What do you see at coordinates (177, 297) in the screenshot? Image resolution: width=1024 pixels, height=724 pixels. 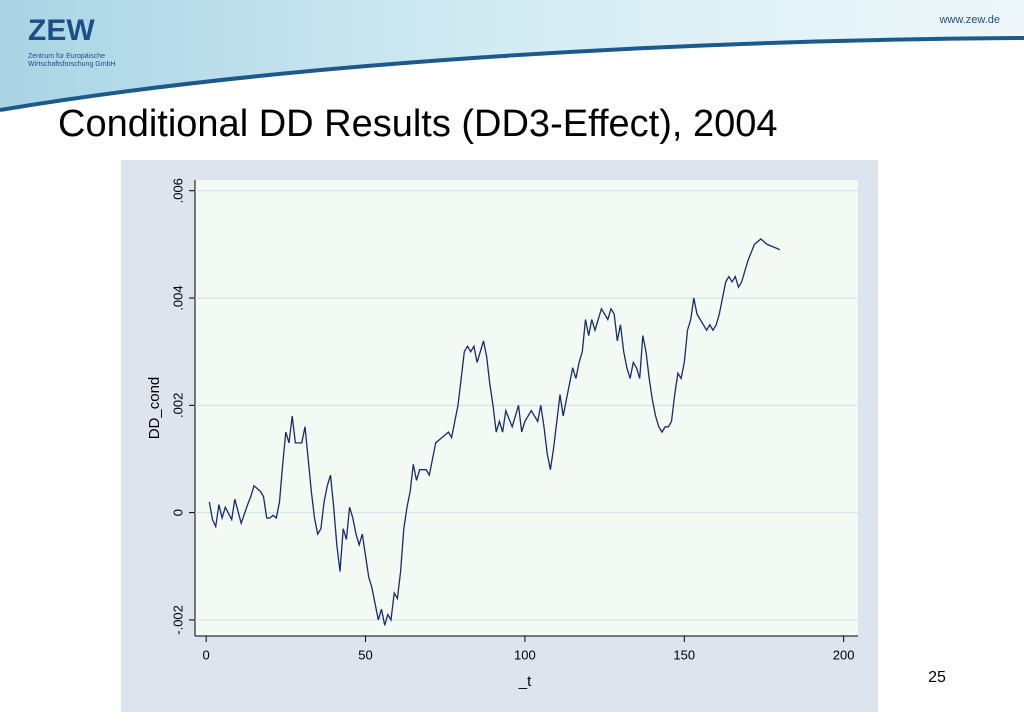 I see `y-tick-label: .004` at bounding box center [177, 297].